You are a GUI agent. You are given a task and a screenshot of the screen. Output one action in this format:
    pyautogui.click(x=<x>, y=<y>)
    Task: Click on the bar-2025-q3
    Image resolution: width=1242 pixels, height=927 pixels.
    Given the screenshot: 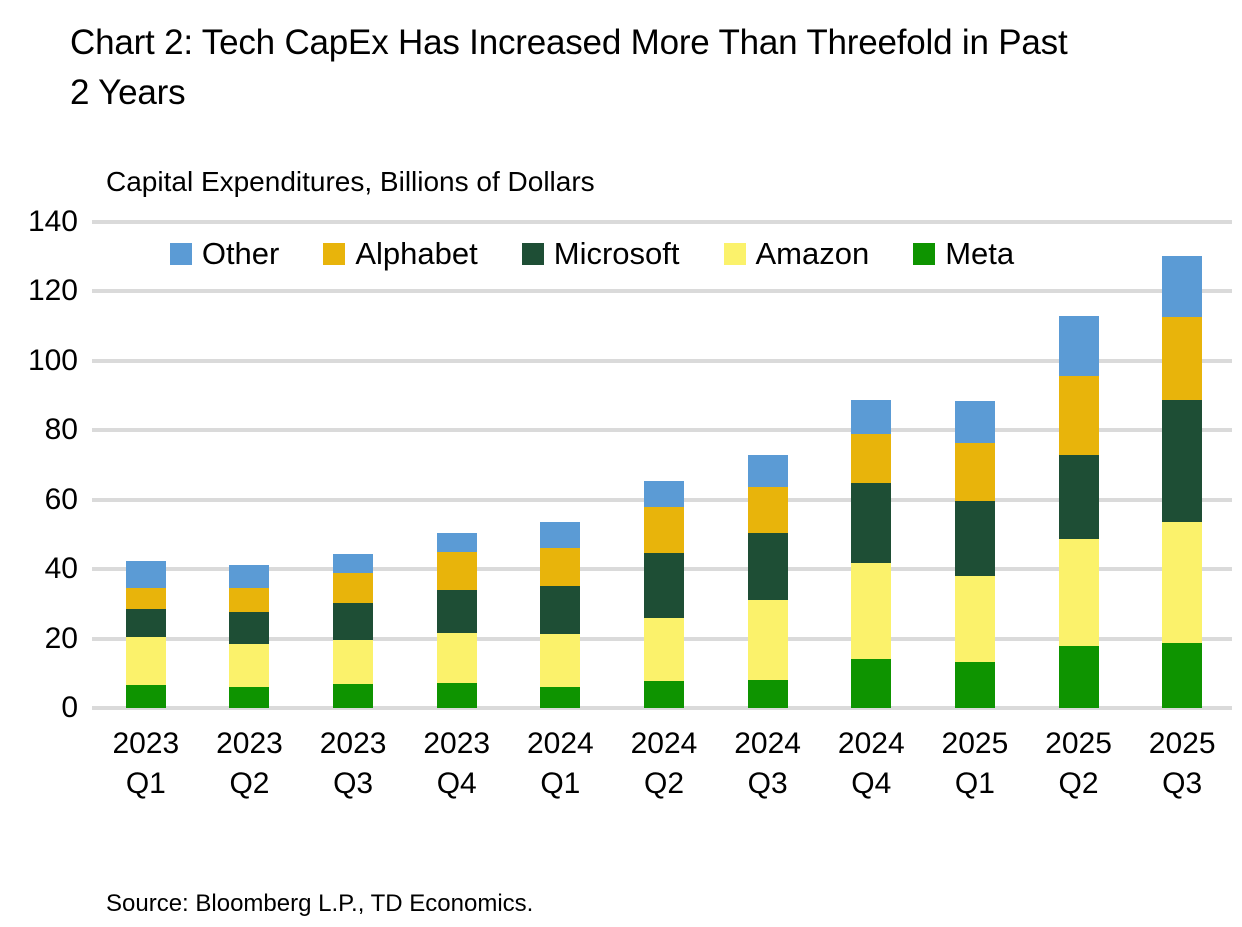 What is the action you would take?
    pyautogui.click(x=1182, y=482)
    